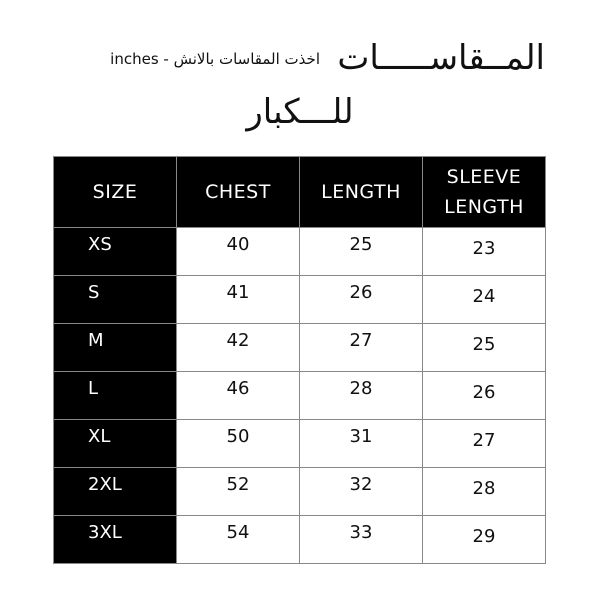 This screenshot has height=600, width=600. What do you see at coordinates (361, 299) in the screenshot?
I see `length-cell: 26` at bounding box center [361, 299].